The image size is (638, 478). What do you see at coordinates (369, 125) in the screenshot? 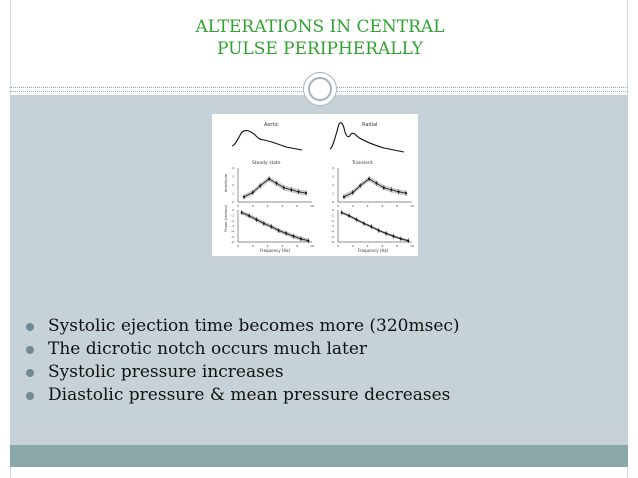
I see `panel-label-radial: Radial` at bounding box center [369, 125].